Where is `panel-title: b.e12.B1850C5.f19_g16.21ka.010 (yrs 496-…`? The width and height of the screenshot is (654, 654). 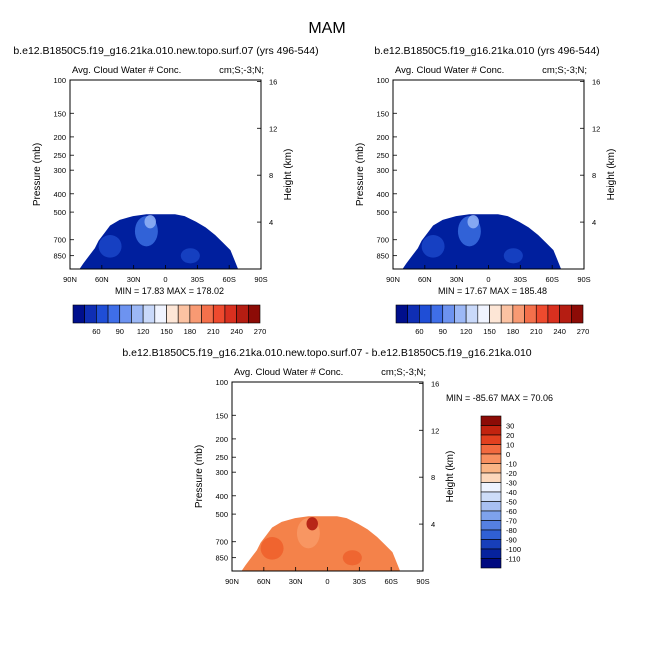
panel-title: b.e12.B1850C5.f19_g16.21ka.010 (yrs 496-… is located at coordinates (486, 51).